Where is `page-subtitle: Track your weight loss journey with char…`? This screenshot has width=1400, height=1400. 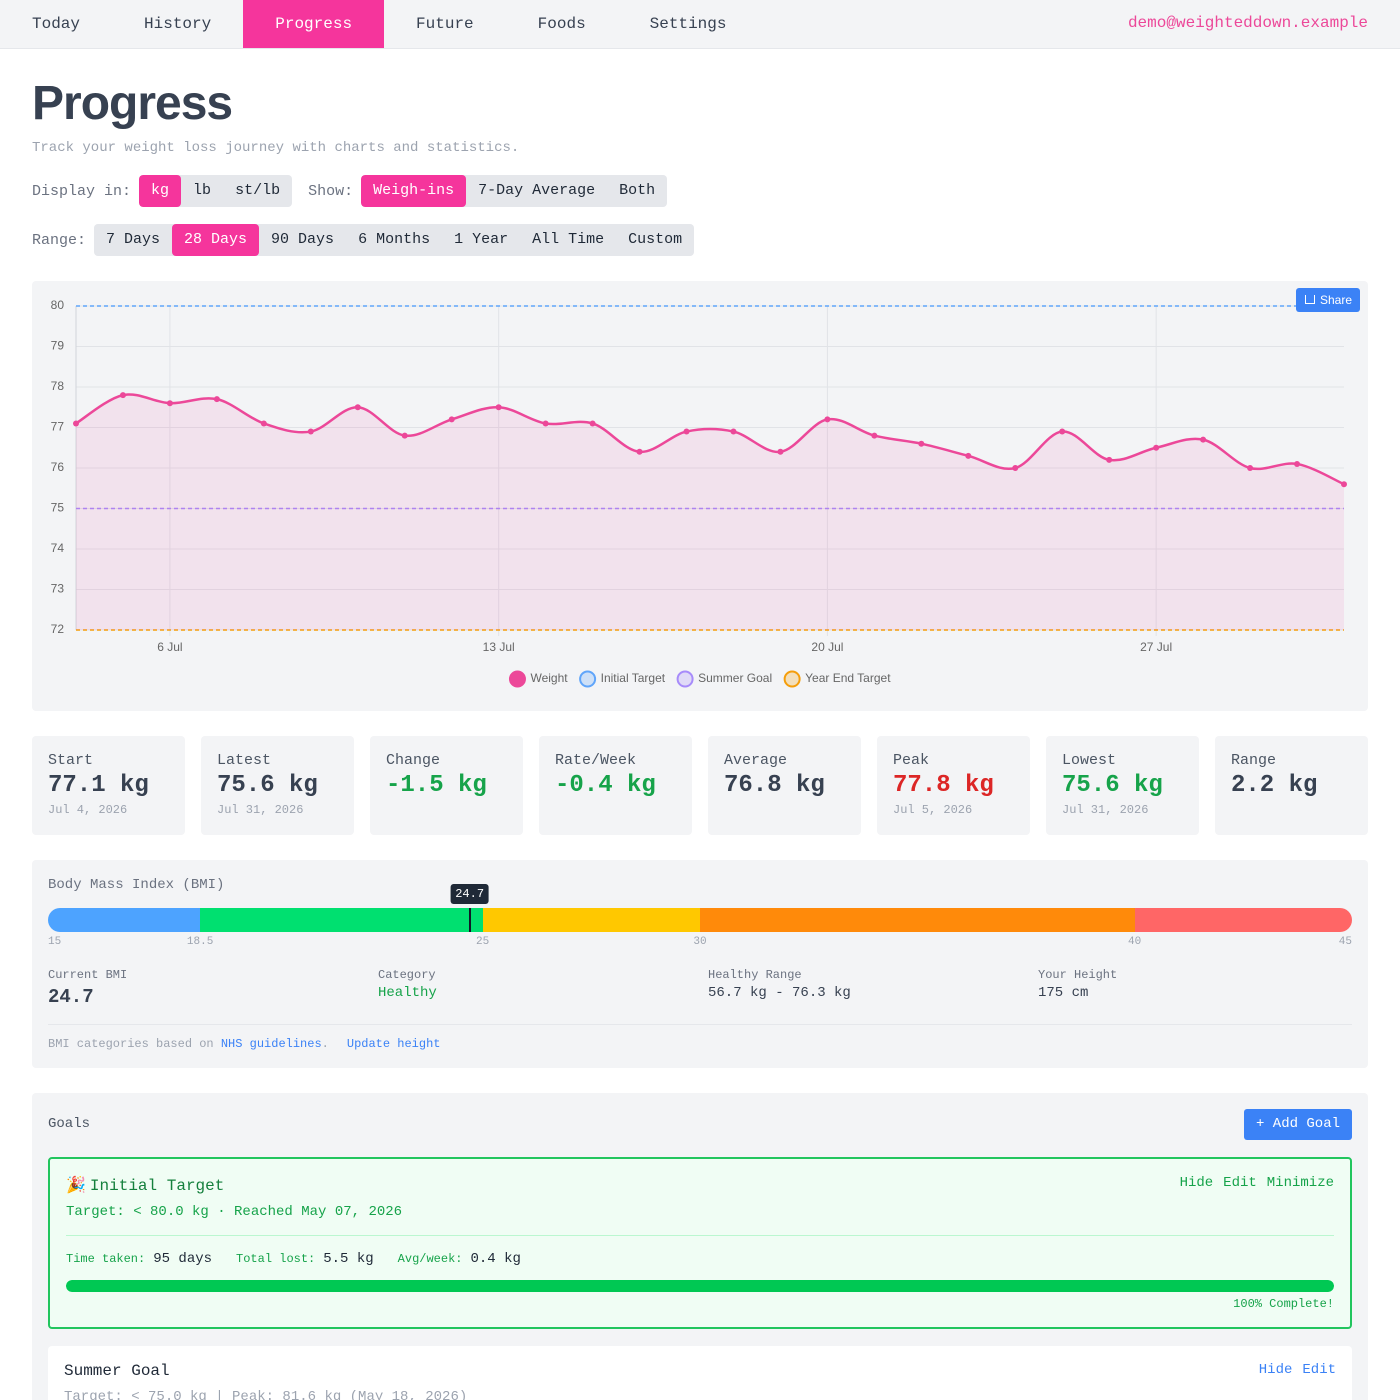 page-subtitle: Track your weight loss journey with char… is located at coordinates (276, 148).